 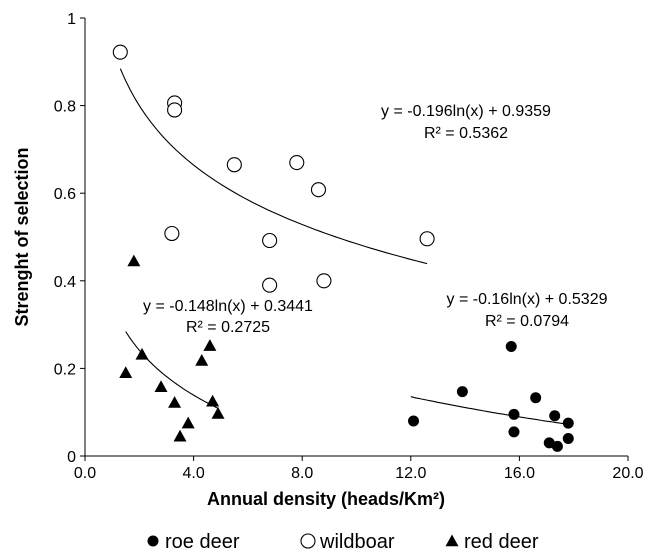 I want to click on y-tick-label: 0.4, so click(x=65, y=282).